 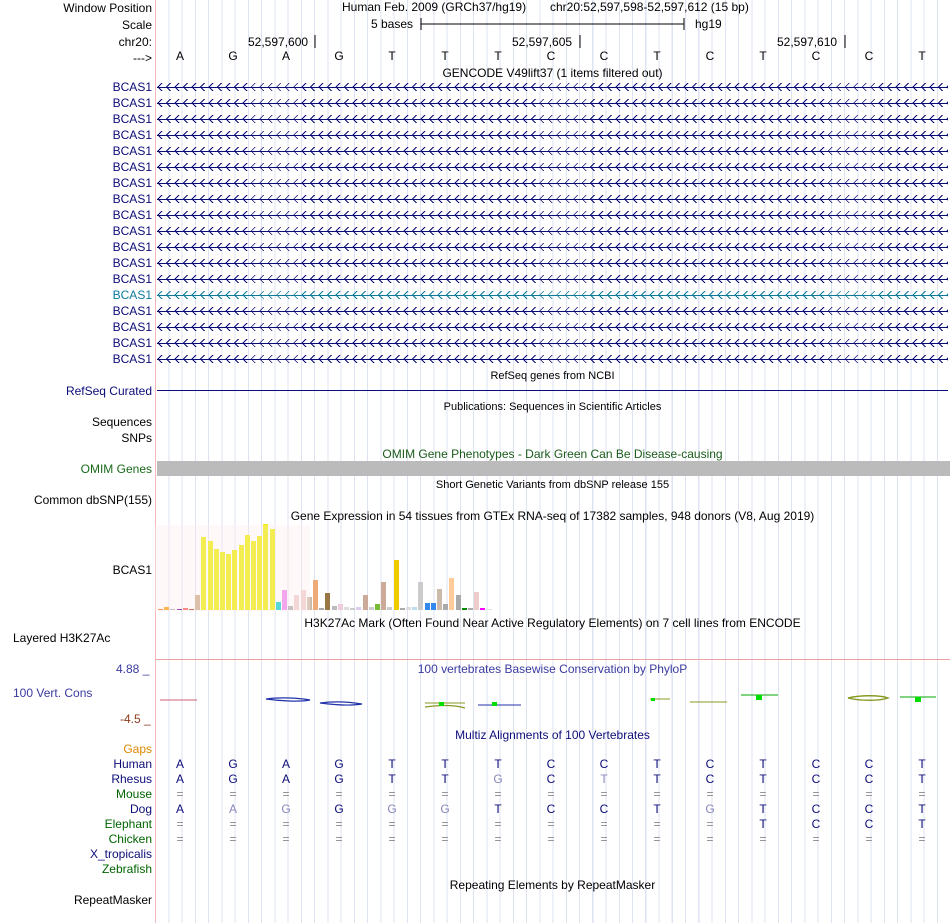 I want to click on sequences-label: Sequences, so click(x=121, y=422).